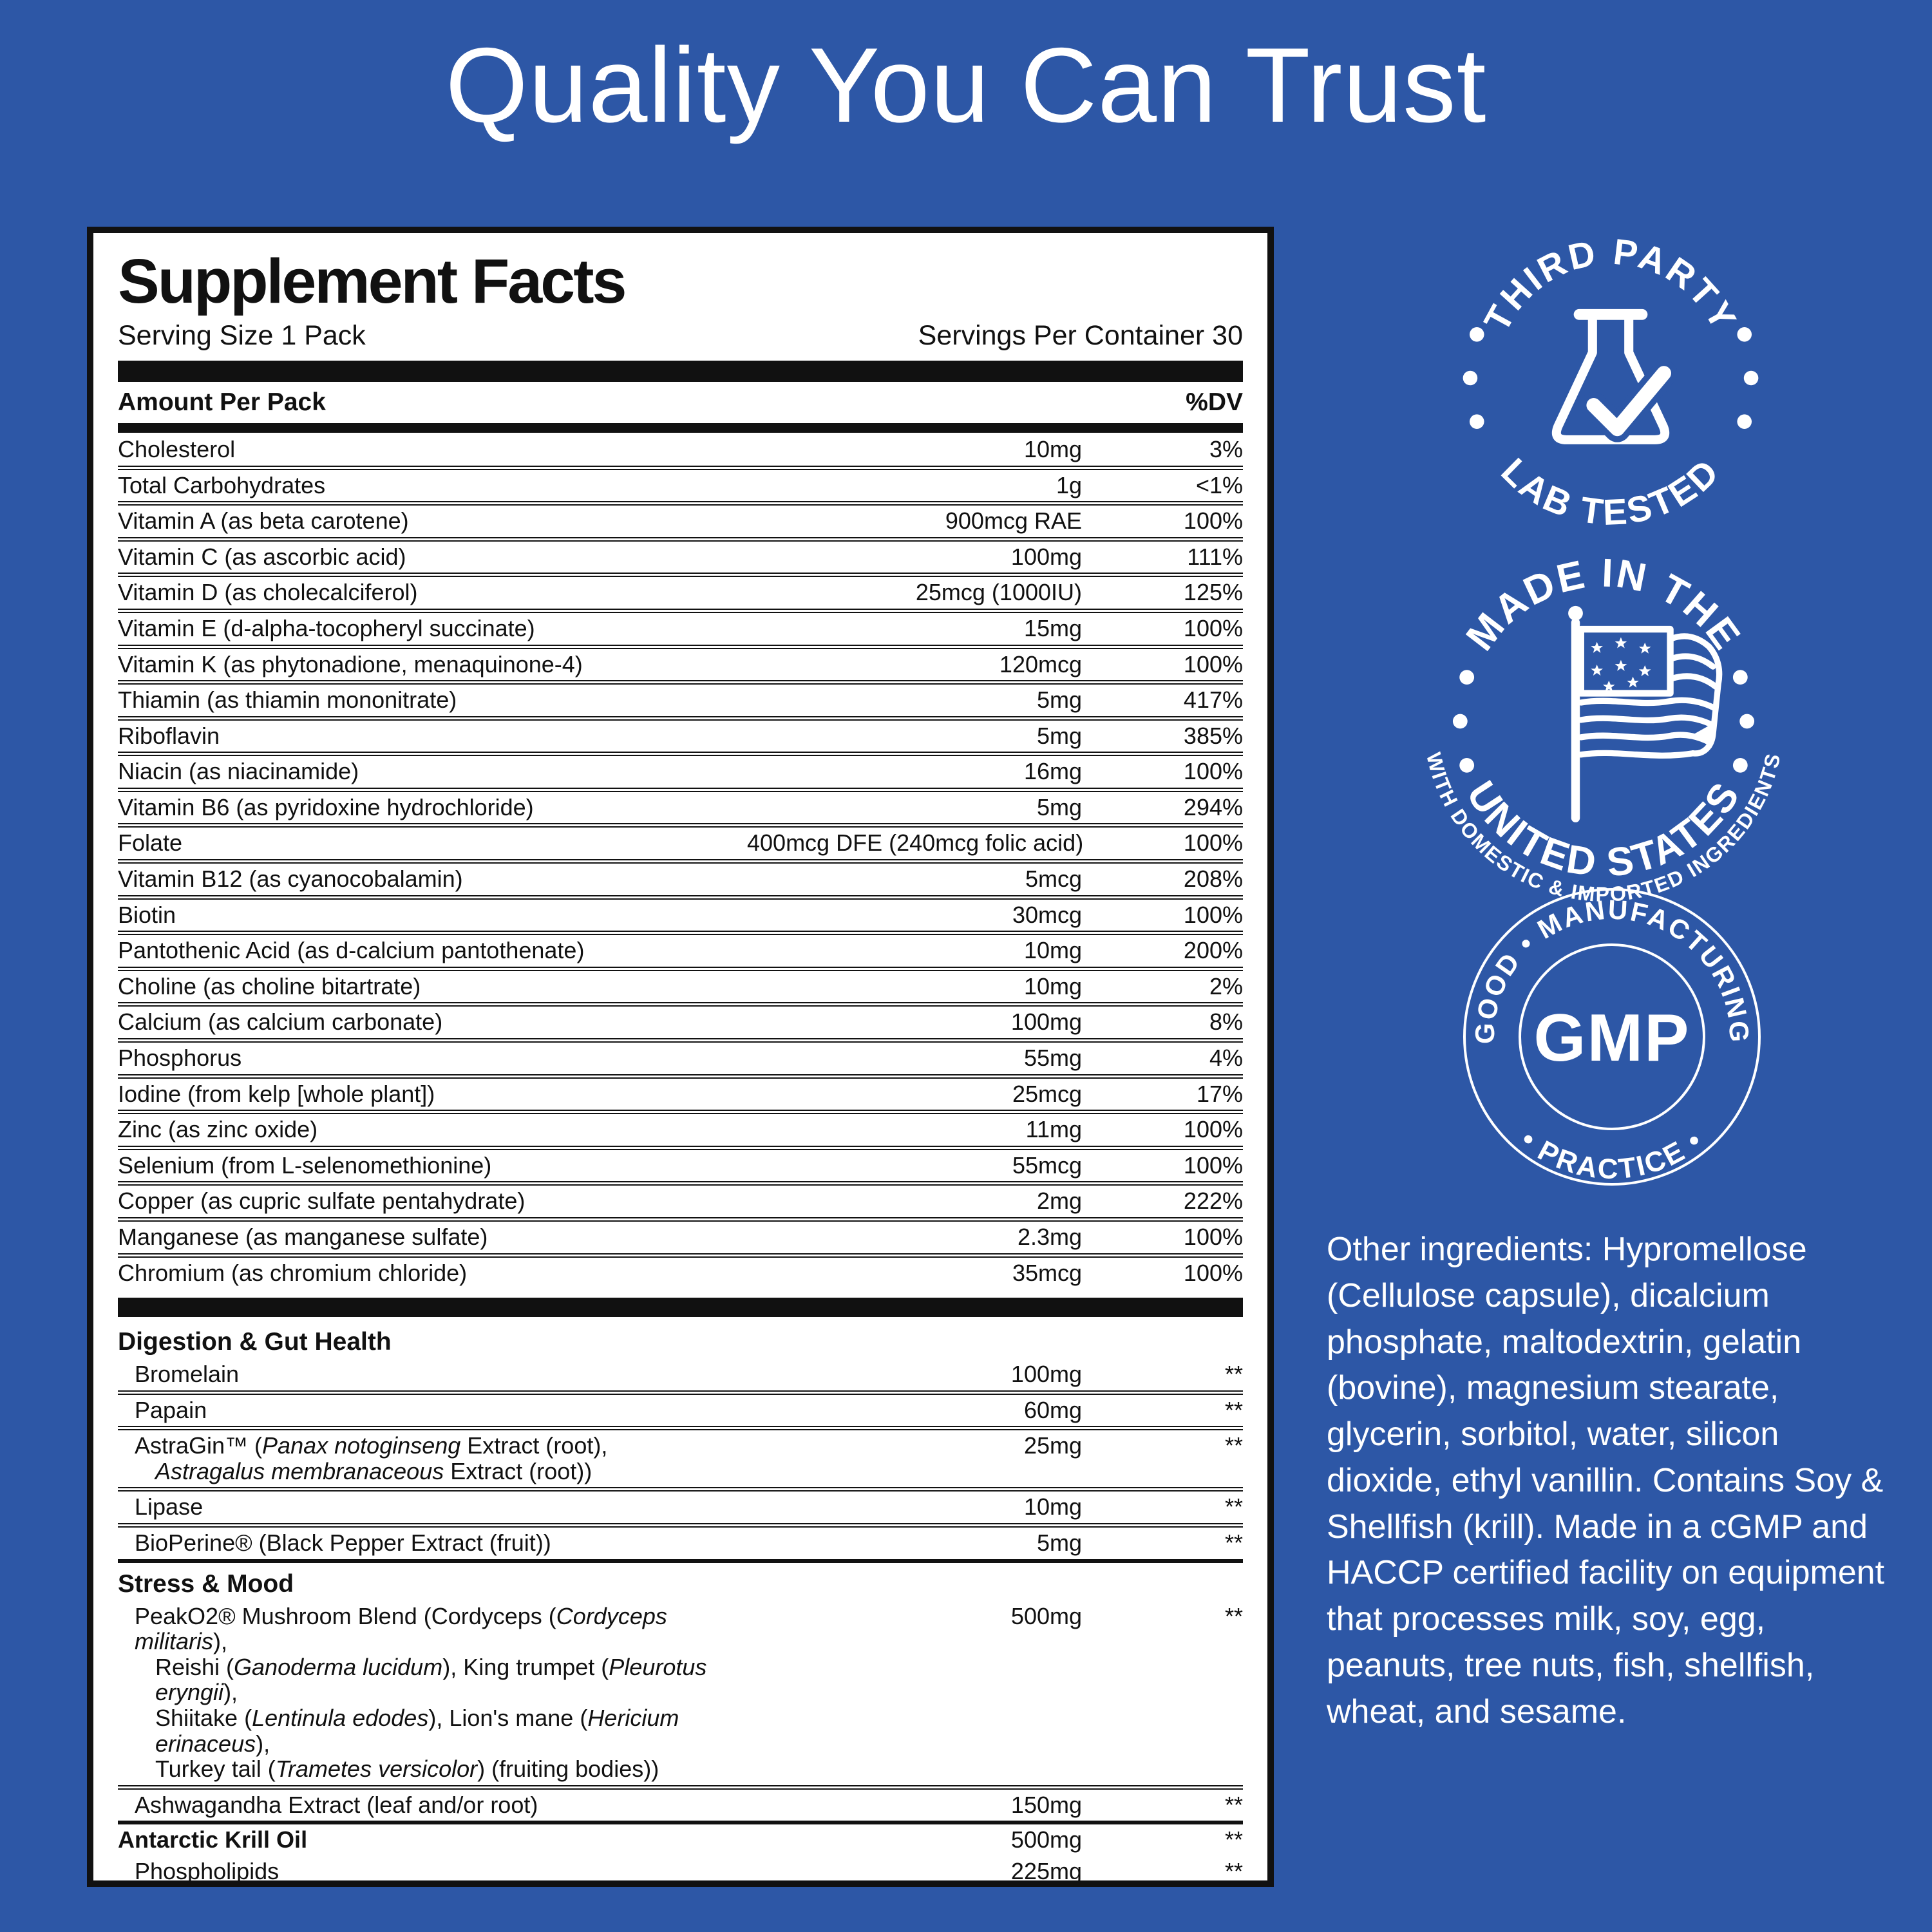 The height and width of the screenshot is (1932, 1932). I want to click on ingredient-name: Vitamin D (as cholecalciferol), so click(268, 592).